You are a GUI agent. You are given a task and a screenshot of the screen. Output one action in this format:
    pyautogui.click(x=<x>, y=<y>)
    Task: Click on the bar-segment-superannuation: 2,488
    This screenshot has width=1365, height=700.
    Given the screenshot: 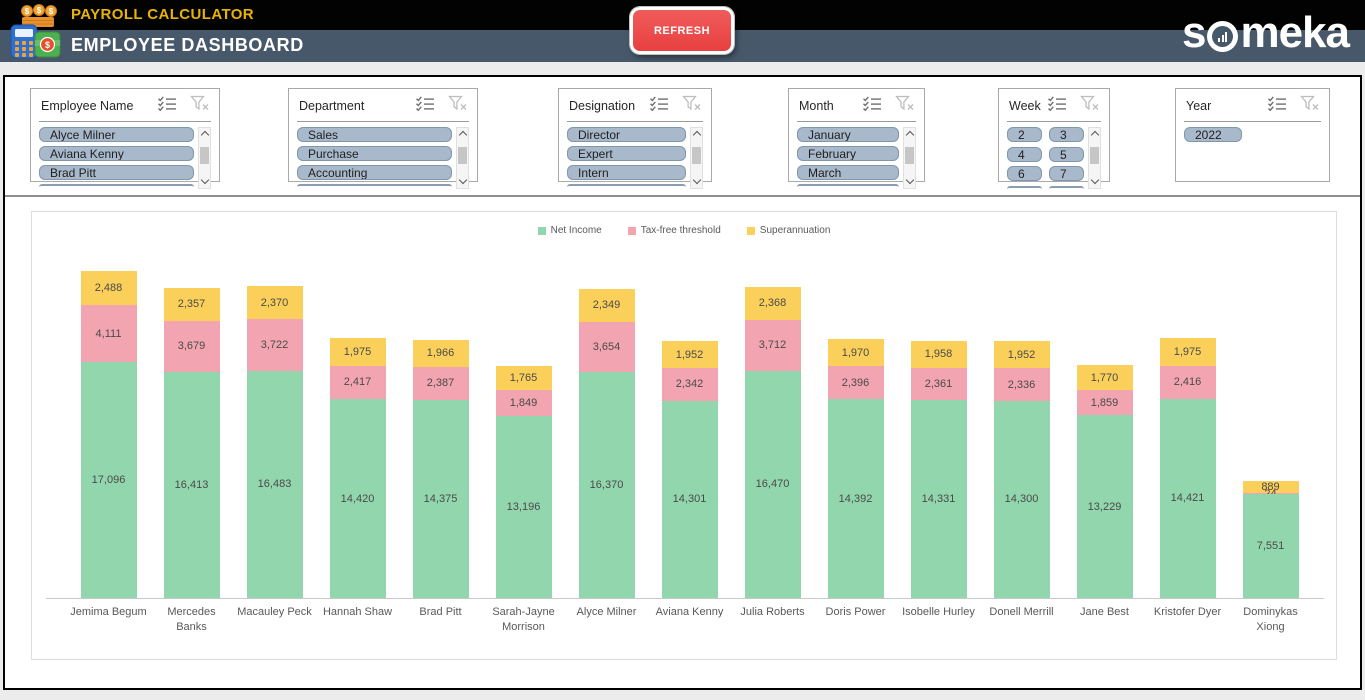 What is the action you would take?
    pyautogui.click(x=108, y=288)
    